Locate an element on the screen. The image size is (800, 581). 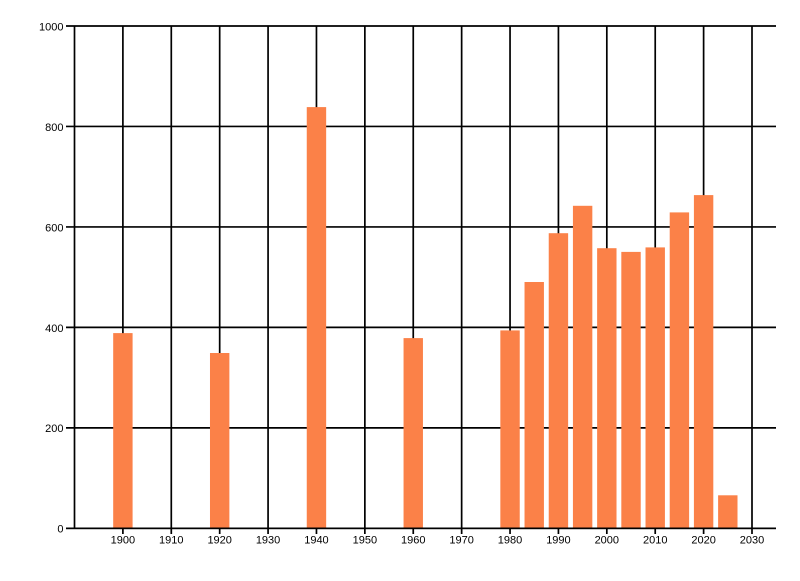
svg-text: 1960 is located at coordinates (413, 541).